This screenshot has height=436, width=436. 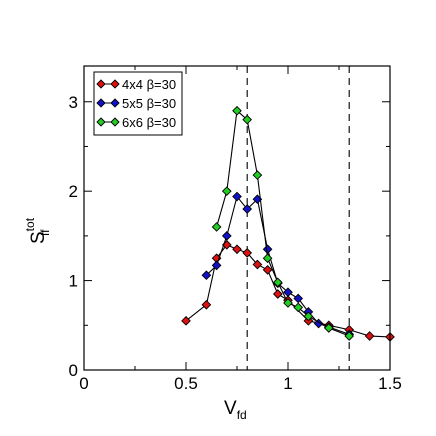 I want to click on x-tick-label: 1, so click(x=287, y=383).